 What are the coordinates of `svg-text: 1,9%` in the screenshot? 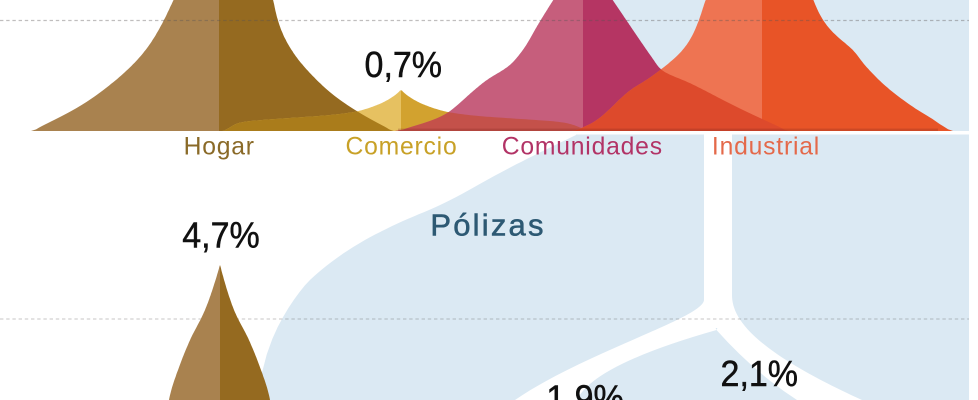 It's located at (585, 389).